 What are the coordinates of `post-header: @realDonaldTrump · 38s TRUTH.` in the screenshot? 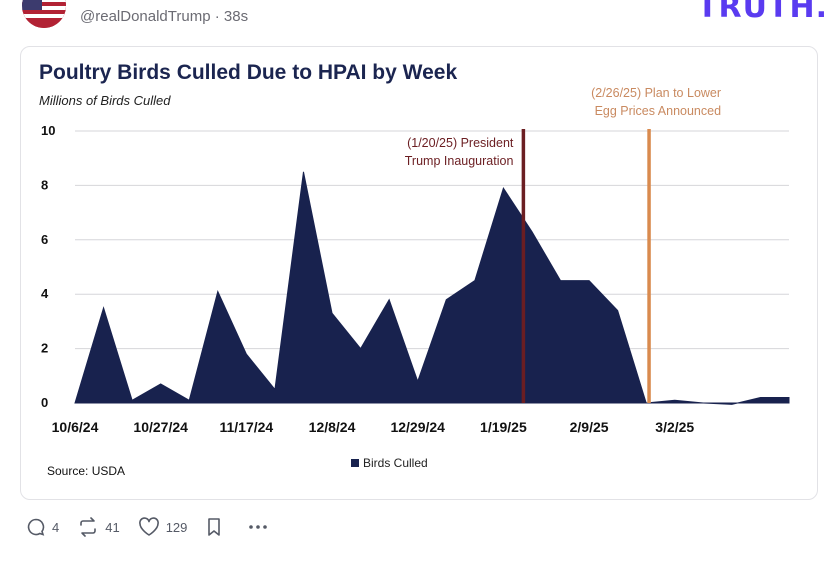 It's located at (420, 20).